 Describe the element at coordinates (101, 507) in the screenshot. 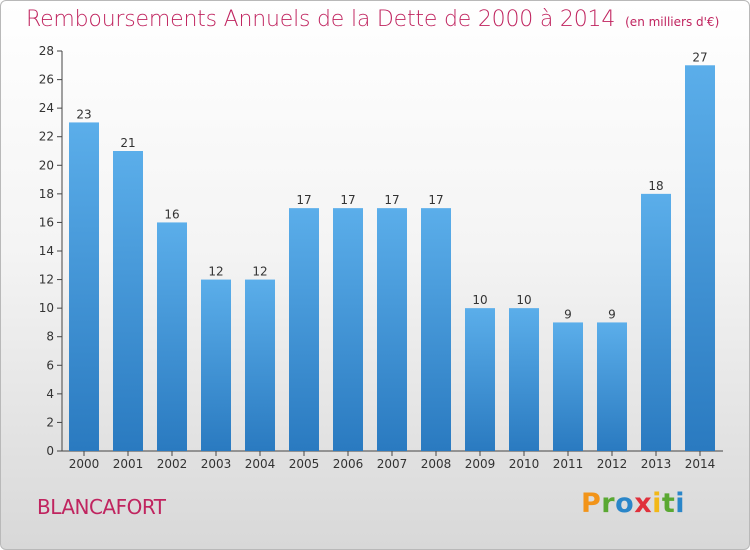

I see `town-name: BLANCAFORT` at that location.